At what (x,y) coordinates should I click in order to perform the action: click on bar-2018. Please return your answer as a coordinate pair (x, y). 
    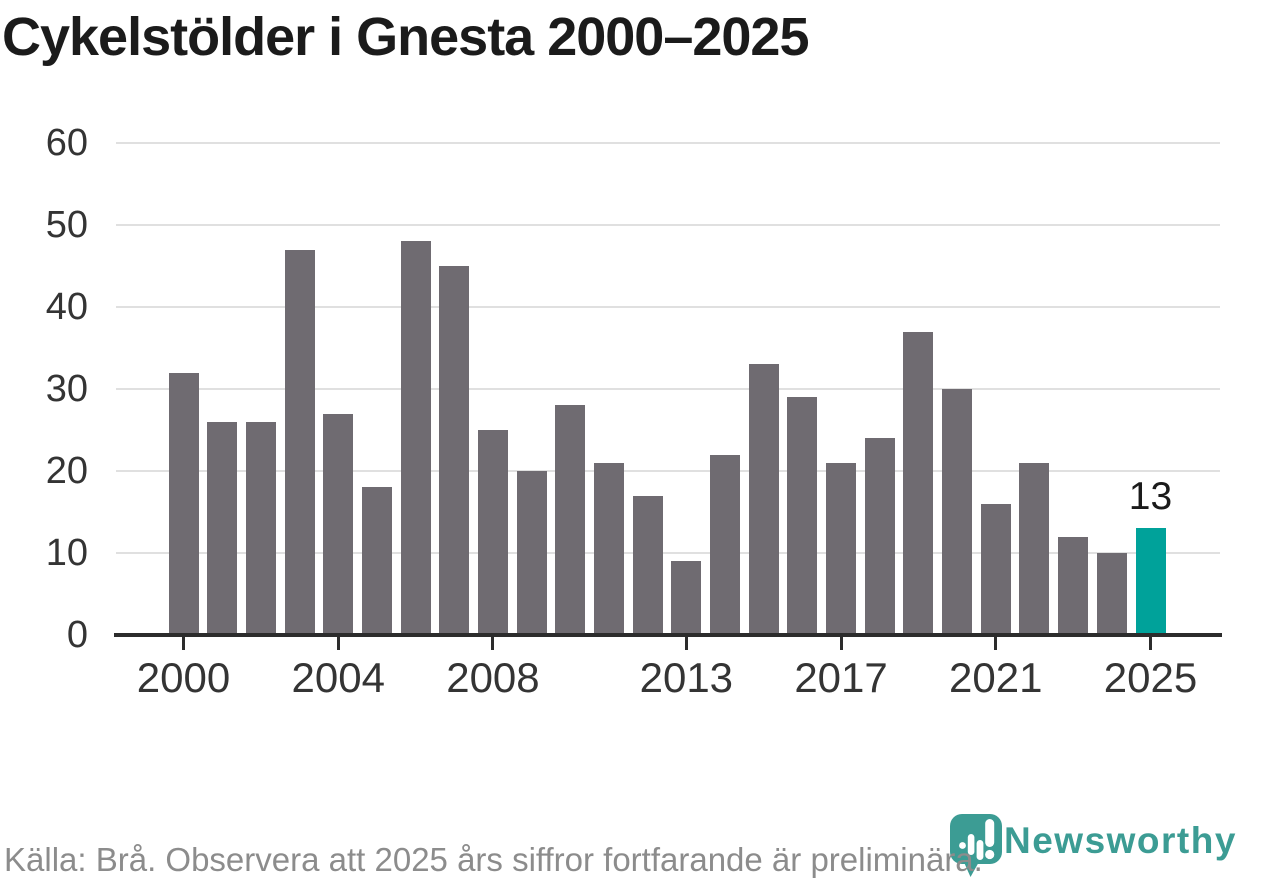
    Looking at the image, I should click on (879, 536).